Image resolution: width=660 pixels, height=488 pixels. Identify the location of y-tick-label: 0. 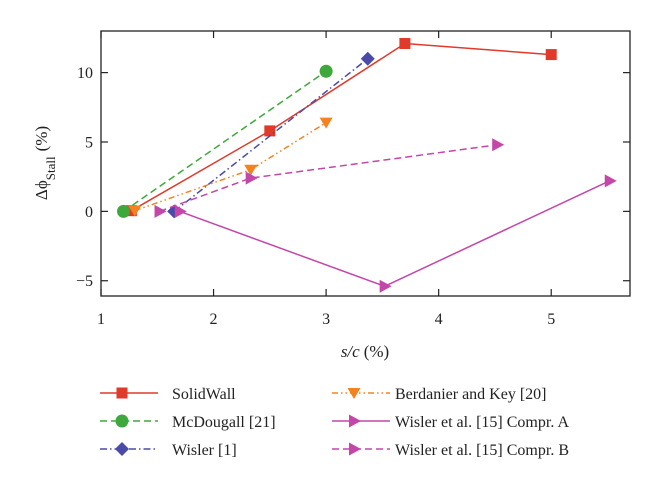
(89, 212).